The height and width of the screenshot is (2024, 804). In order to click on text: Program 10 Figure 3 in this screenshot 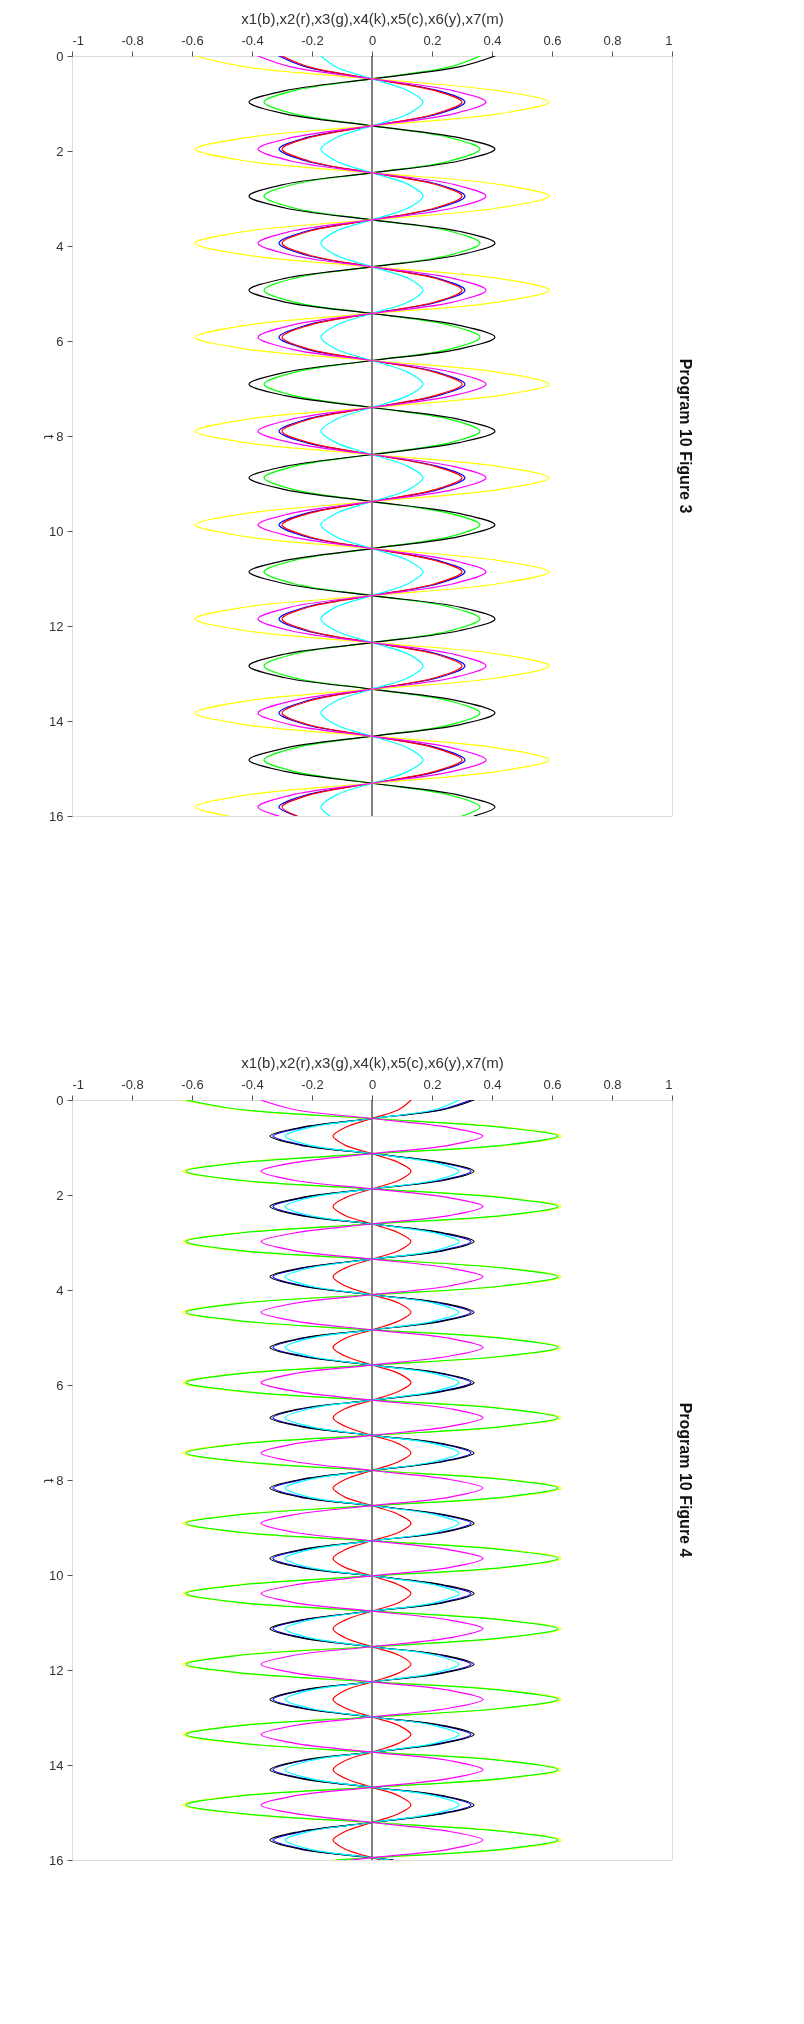, I will do `click(685, 436)`.